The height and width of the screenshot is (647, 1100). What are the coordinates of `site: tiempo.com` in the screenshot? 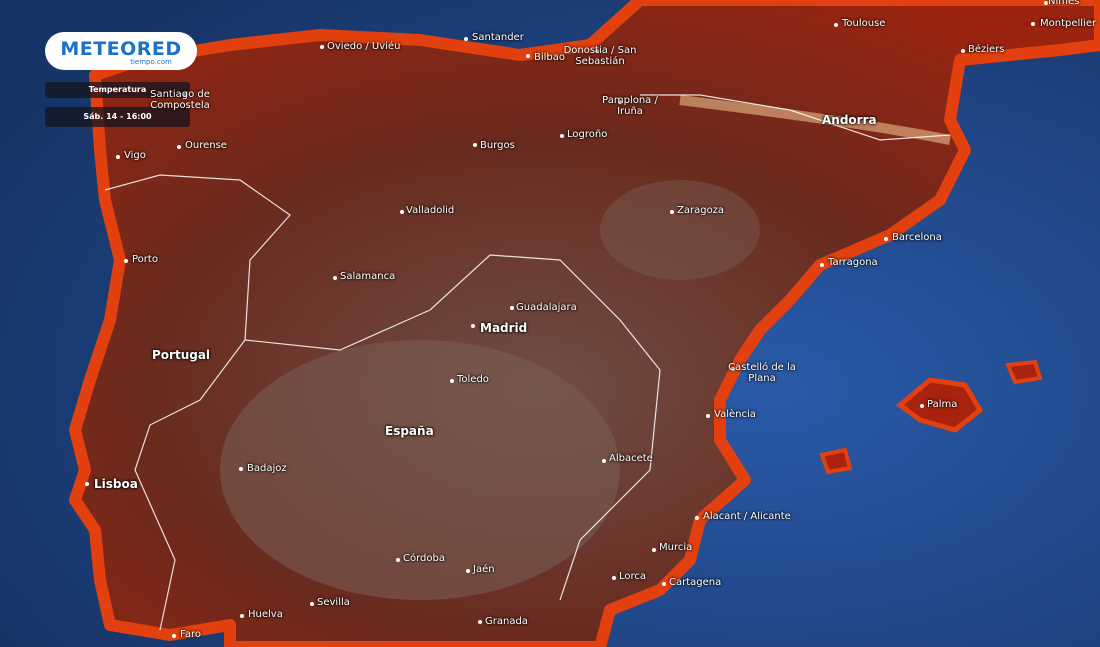 It's located at (151, 62).